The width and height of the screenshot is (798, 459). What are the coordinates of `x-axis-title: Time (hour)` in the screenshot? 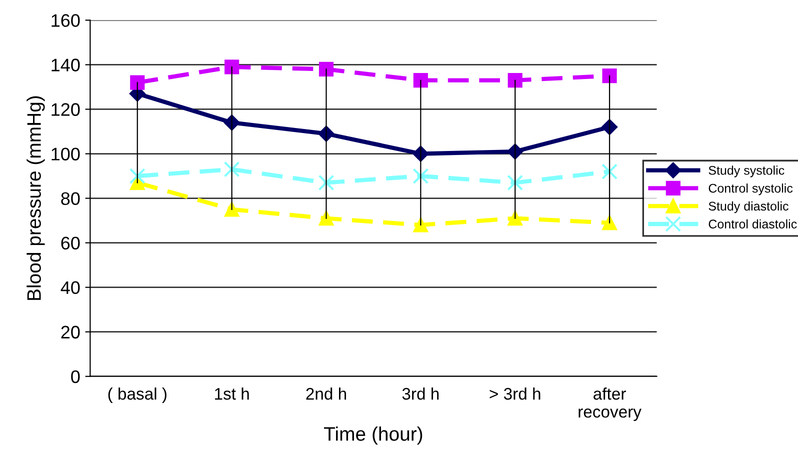 It's located at (373, 435).